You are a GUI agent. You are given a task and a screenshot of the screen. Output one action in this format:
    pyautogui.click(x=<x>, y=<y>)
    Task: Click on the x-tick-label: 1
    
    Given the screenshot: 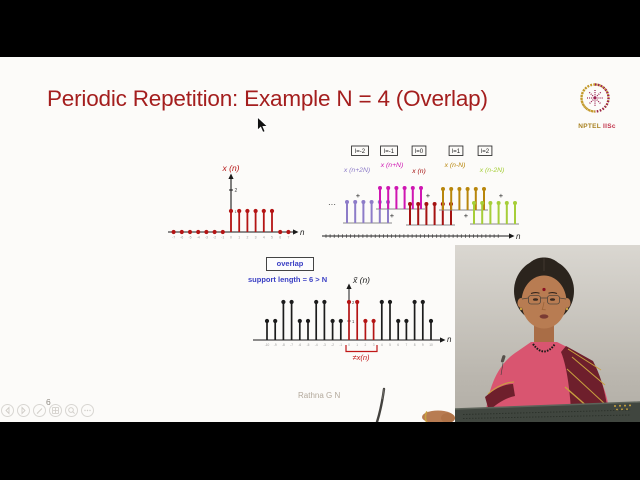 What is the action you would take?
    pyautogui.click(x=239, y=238)
    